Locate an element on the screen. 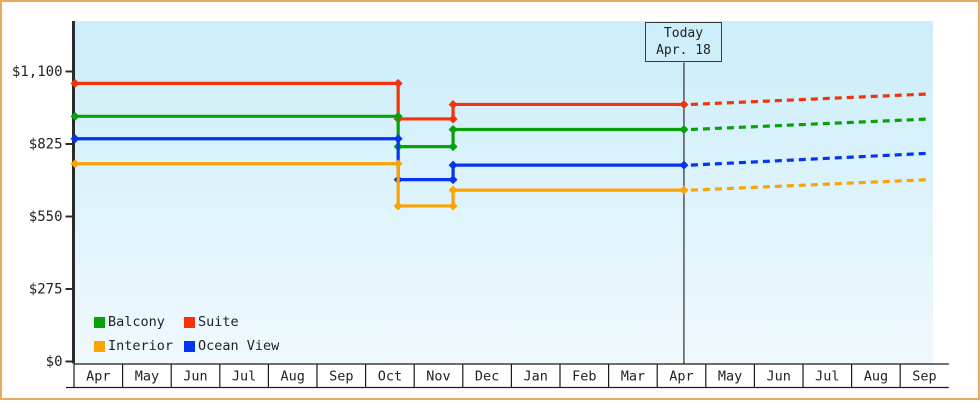 This screenshot has width=980, height=402. ocean-view-color-swatch is located at coordinates (189, 346).